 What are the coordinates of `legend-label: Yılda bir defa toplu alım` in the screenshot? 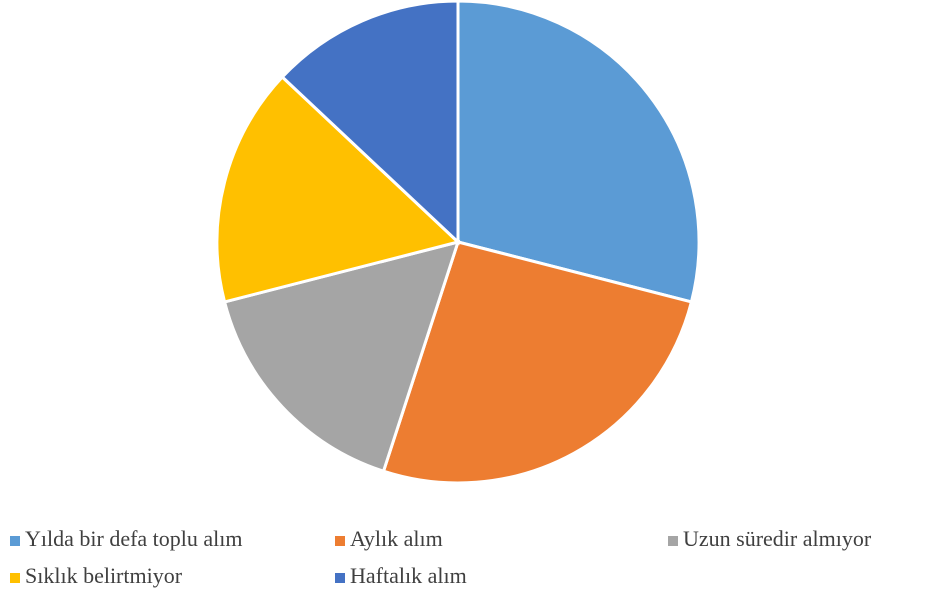 It's located at (134, 538).